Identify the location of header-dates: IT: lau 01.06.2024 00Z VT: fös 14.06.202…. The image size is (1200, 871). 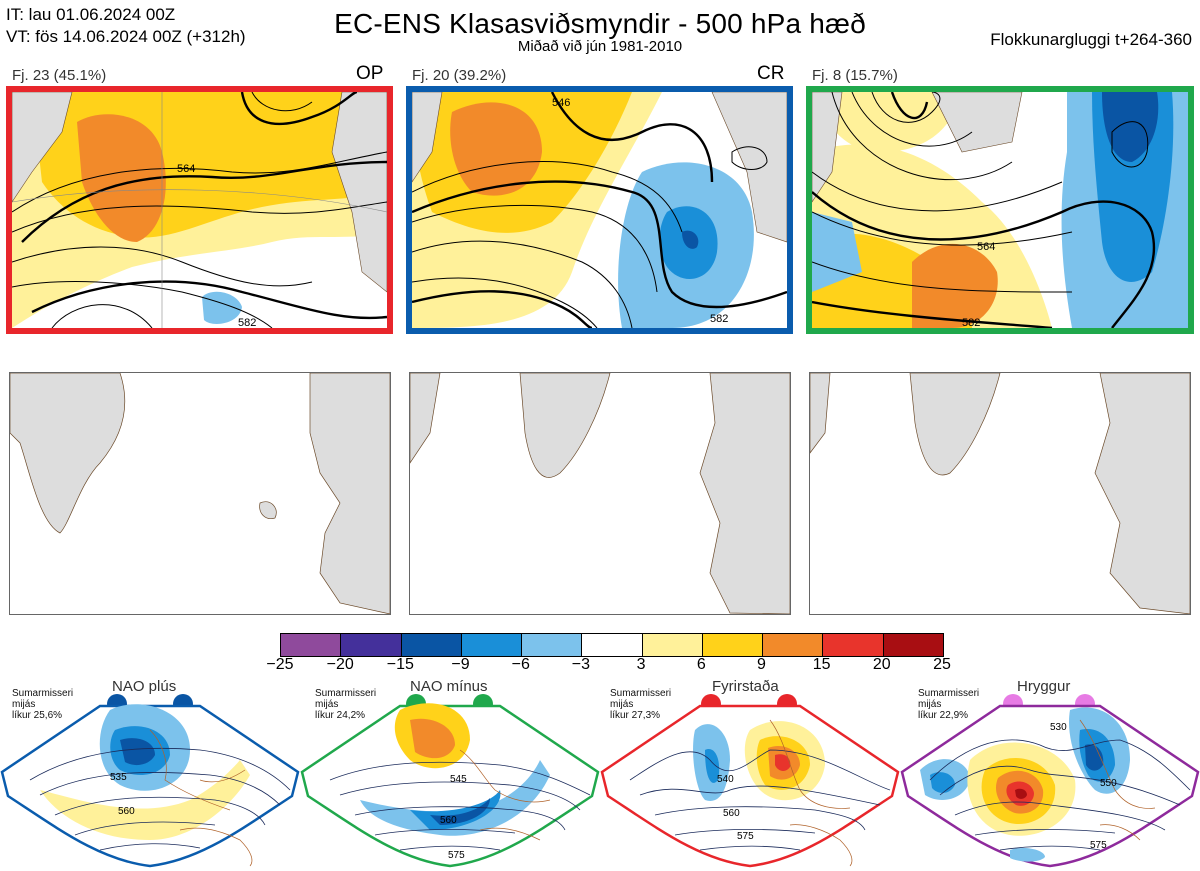
(126, 26).